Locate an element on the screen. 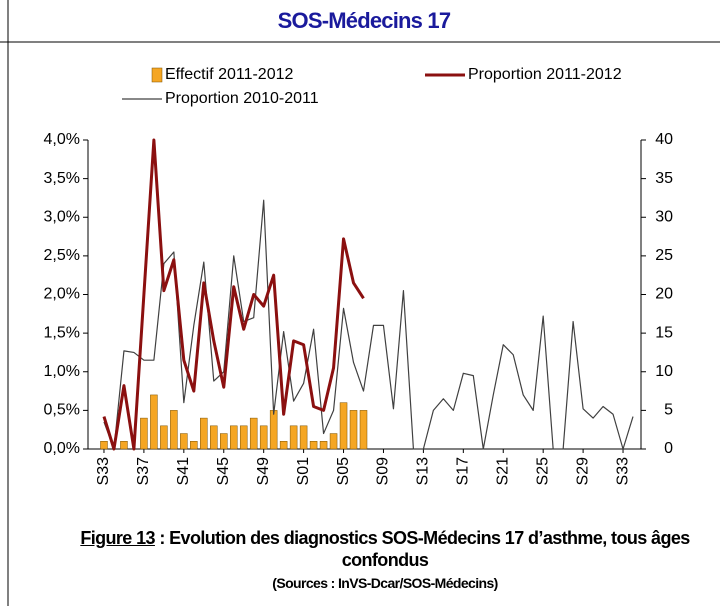  x-tick-label: S21 is located at coordinates (502, 471).